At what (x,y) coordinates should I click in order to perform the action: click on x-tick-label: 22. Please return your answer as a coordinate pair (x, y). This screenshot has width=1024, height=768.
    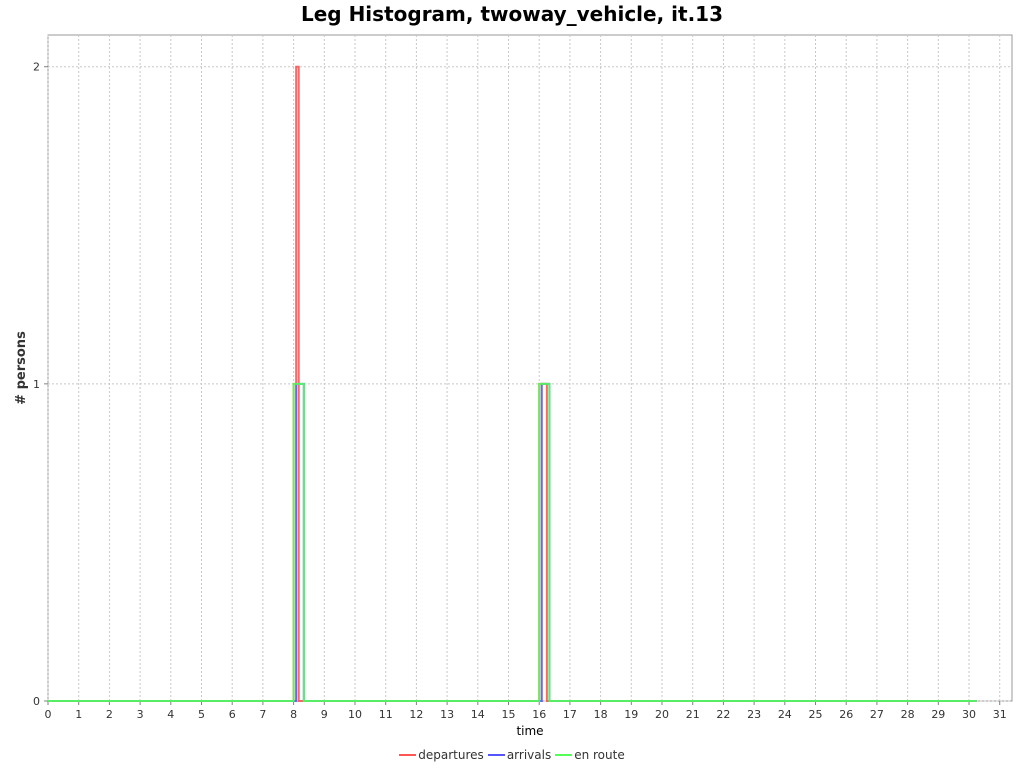
    Looking at the image, I should click on (723, 714).